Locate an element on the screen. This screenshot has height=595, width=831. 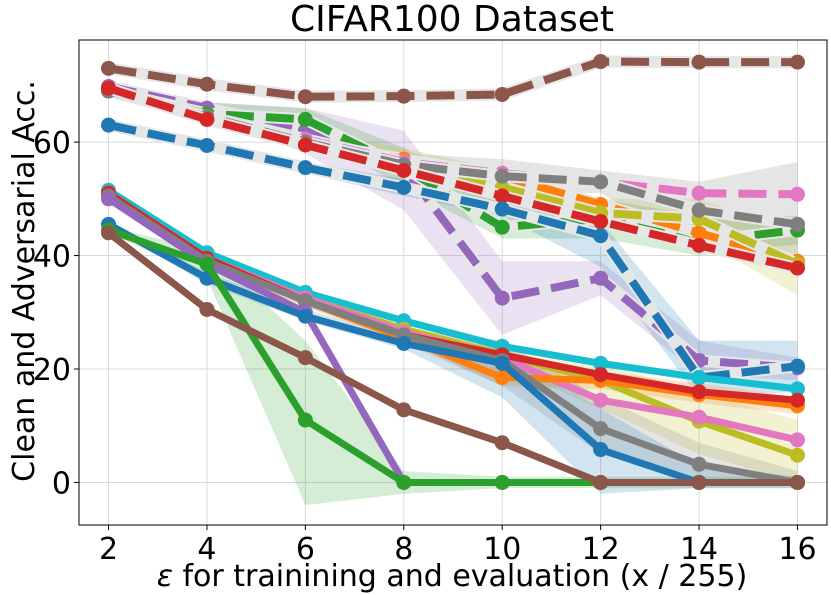
x-tick-label-12: 12 is located at coordinates (601, 549).